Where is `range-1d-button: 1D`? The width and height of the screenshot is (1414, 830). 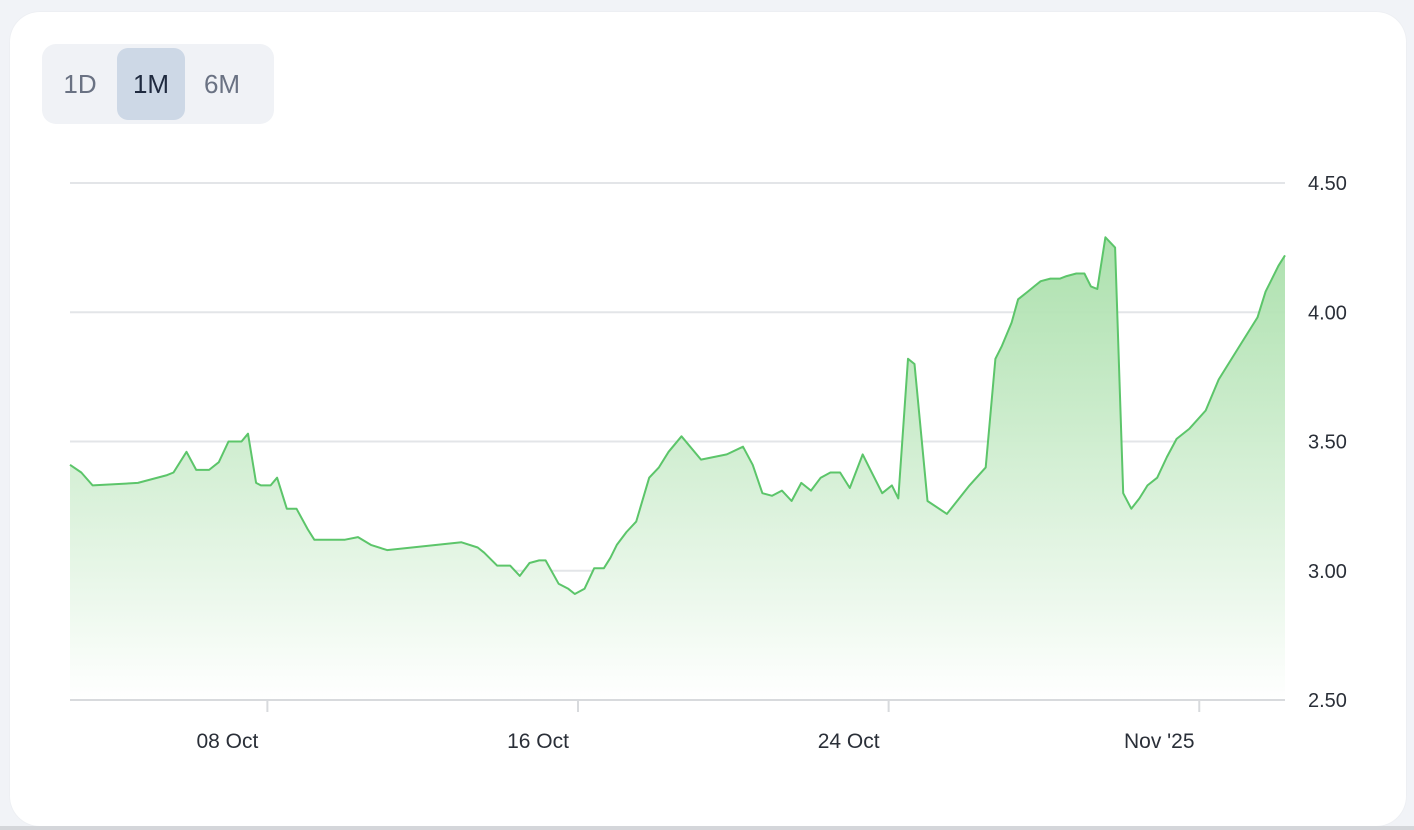 range-1d-button: 1D is located at coordinates (80, 83).